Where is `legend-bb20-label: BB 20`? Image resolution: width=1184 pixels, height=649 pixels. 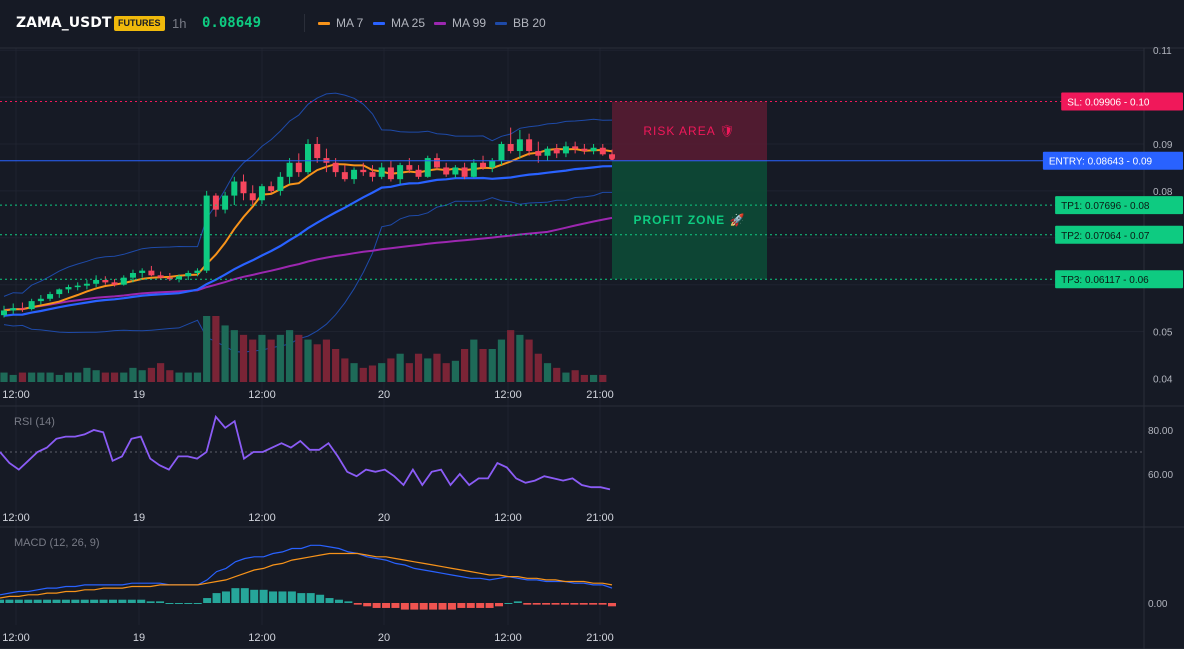
legend-bb20-label: BB 20 is located at coordinates (529, 23).